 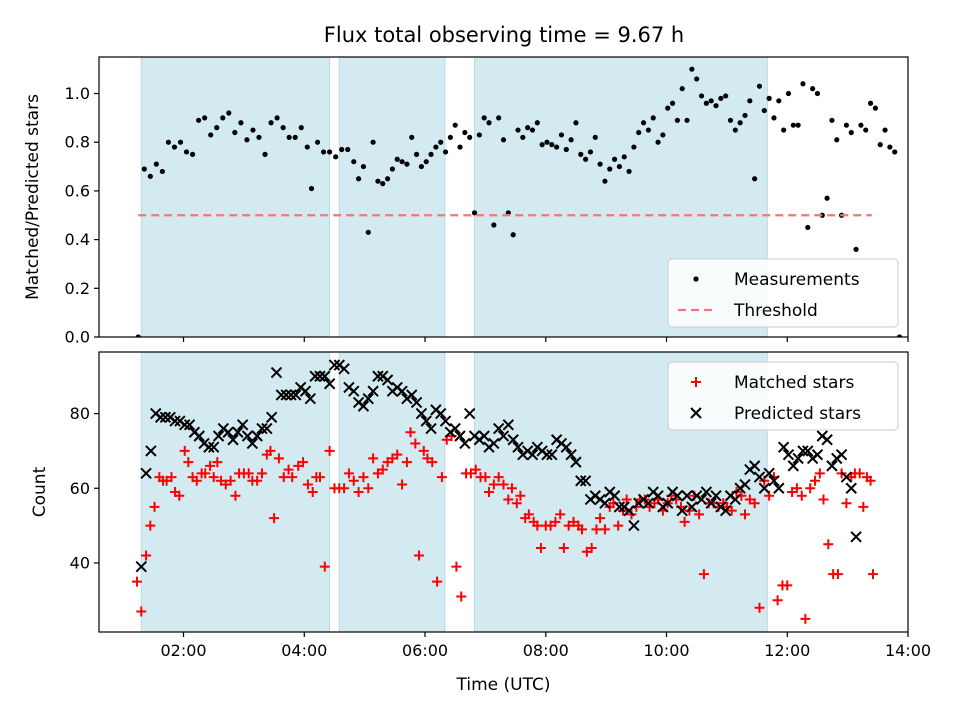 I want to click on y-tick-label: 60, so click(x=80, y=488).